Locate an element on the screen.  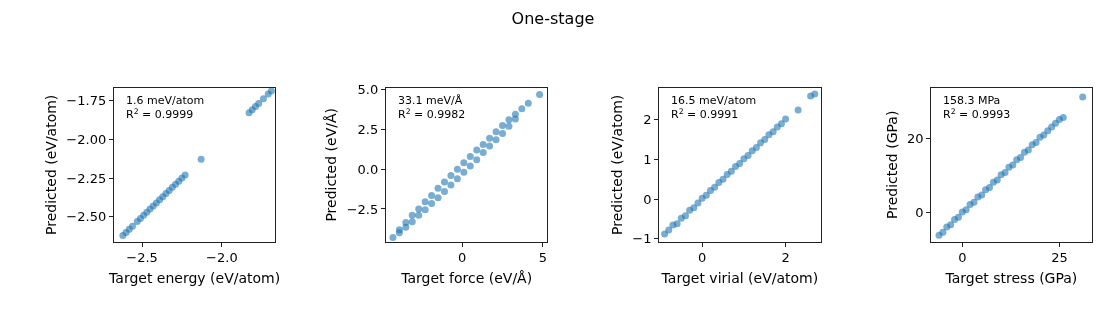
annotation: 1.6 meV/atom is located at coordinates (165, 100).